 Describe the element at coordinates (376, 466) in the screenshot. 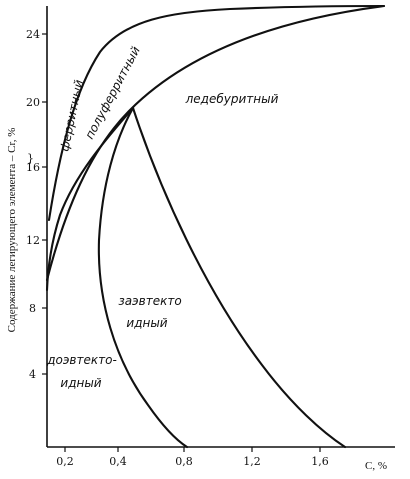

I see `x-axis-title: C, %` at that location.